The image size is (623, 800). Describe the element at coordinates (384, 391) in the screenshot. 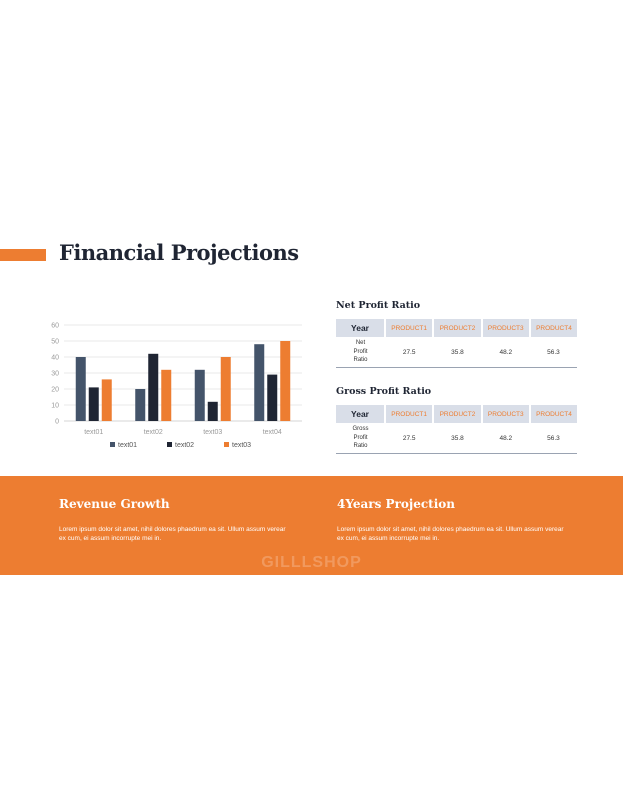

I see `gross-profit-title: Gross Profit Ratio` at that location.